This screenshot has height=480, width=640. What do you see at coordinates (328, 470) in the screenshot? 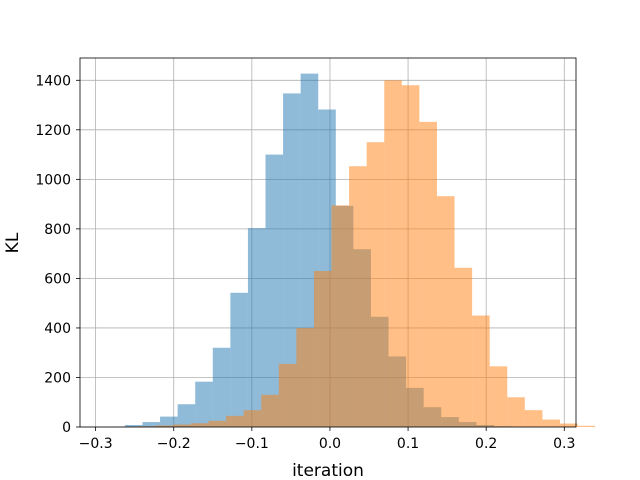
I see `x-axis-label: iteration` at bounding box center [328, 470].